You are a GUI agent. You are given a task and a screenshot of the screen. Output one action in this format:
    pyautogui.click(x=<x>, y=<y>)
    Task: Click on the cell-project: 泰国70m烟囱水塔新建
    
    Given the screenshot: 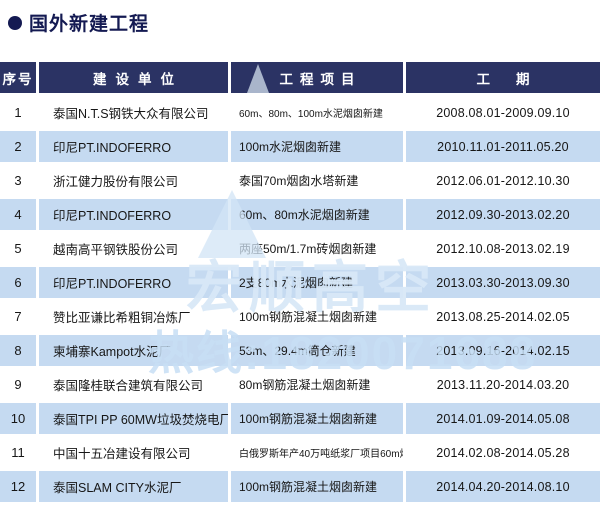 What is the action you would take?
    pyautogui.click(x=299, y=181)
    